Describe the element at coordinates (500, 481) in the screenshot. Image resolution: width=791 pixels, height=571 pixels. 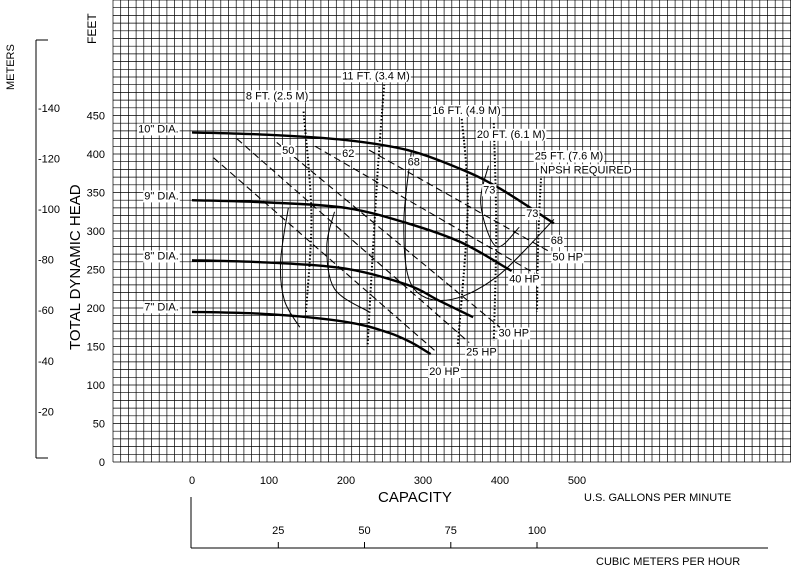
I see `x-tick-label: 400` at that location.